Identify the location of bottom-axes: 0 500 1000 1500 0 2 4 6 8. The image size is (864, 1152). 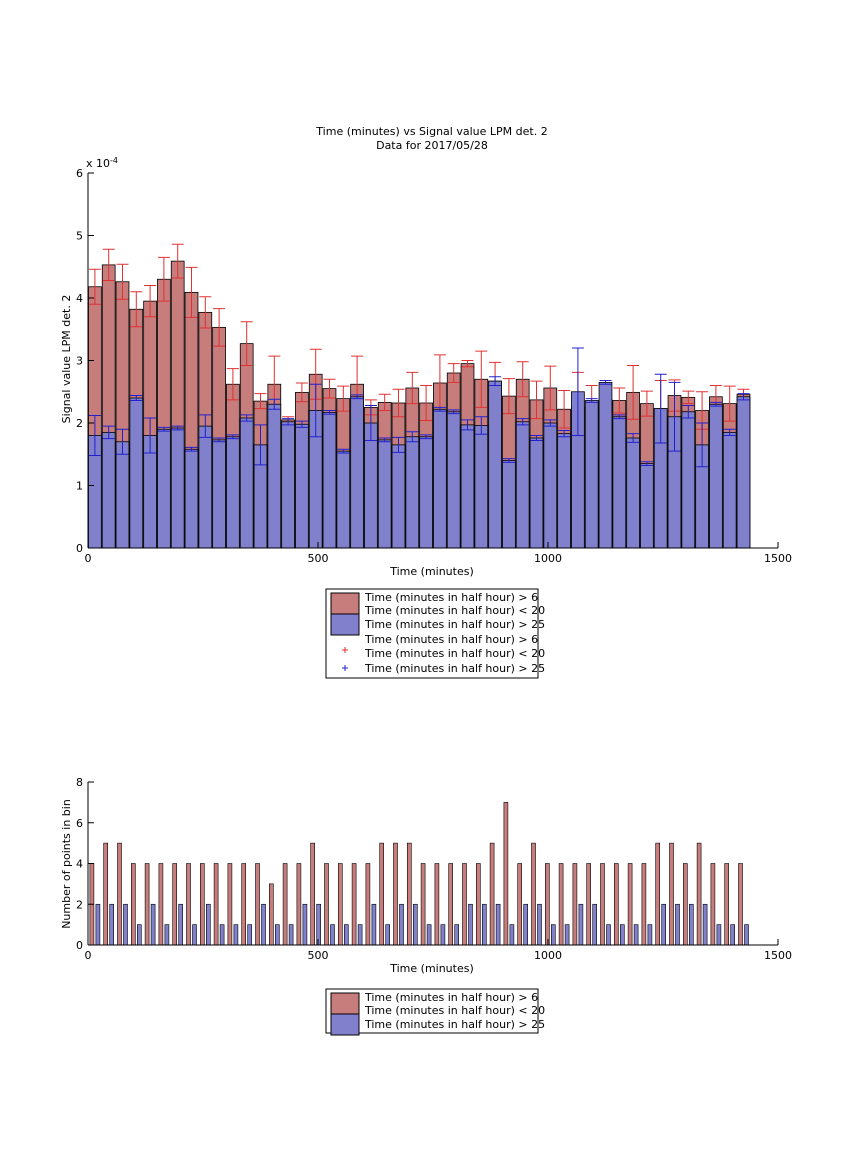
(434, 869).